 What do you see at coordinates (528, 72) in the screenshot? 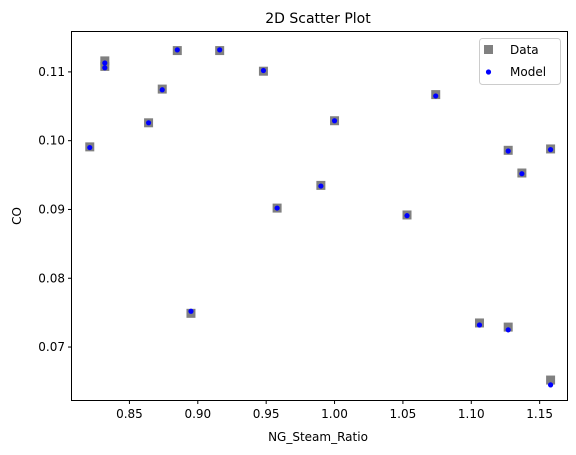
I see `legend-label-model: Model` at bounding box center [528, 72].